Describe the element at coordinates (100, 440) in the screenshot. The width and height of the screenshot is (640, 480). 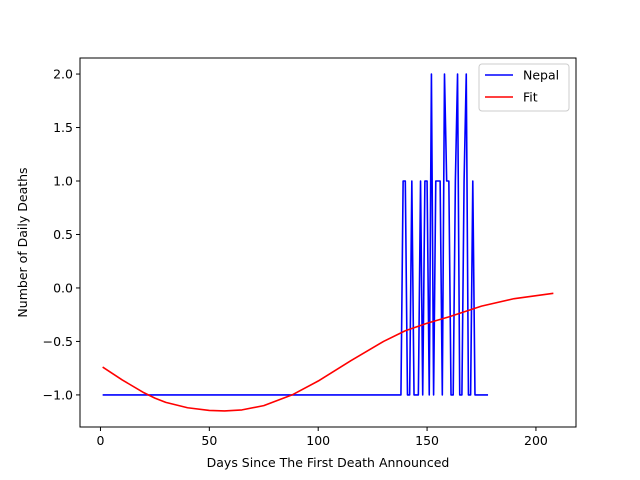
I see `x-tick-label: 0` at that location.